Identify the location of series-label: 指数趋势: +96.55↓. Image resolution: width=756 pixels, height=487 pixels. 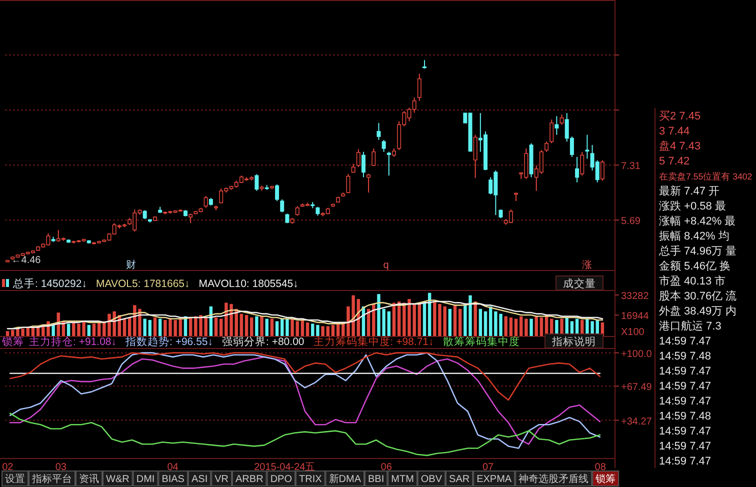
(168, 341).